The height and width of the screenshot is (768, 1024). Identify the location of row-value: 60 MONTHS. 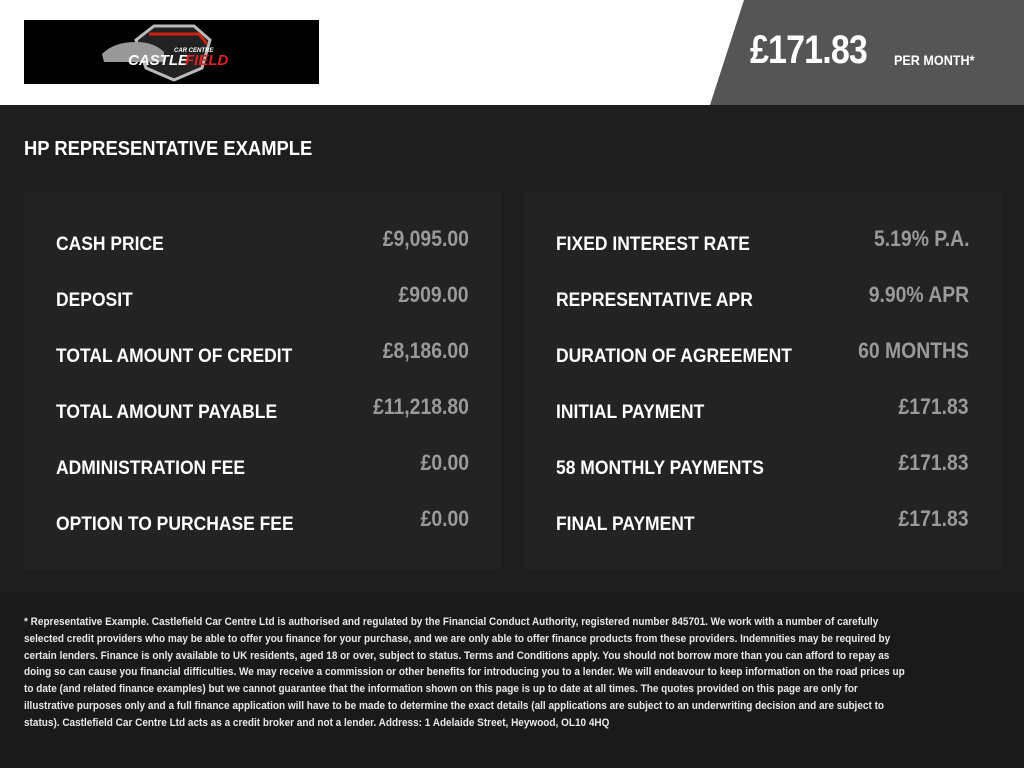
(913, 350).